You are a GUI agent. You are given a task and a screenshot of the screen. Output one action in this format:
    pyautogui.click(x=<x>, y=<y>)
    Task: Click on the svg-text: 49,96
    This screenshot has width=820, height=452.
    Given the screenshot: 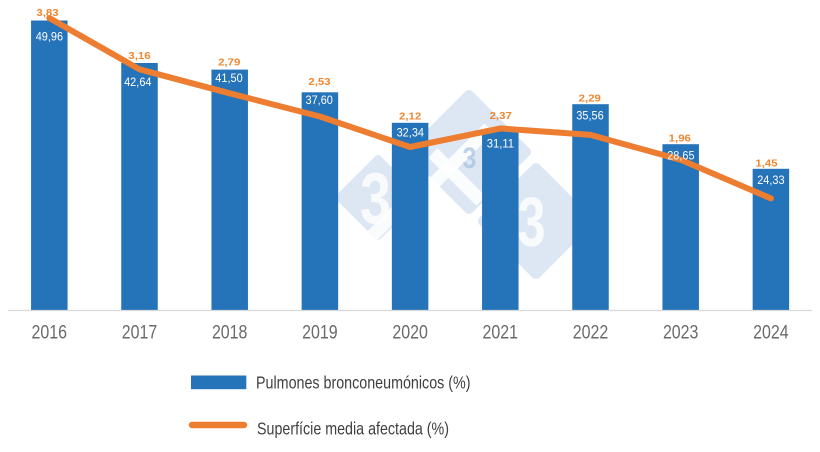 What is the action you would take?
    pyautogui.click(x=50, y=37)
    